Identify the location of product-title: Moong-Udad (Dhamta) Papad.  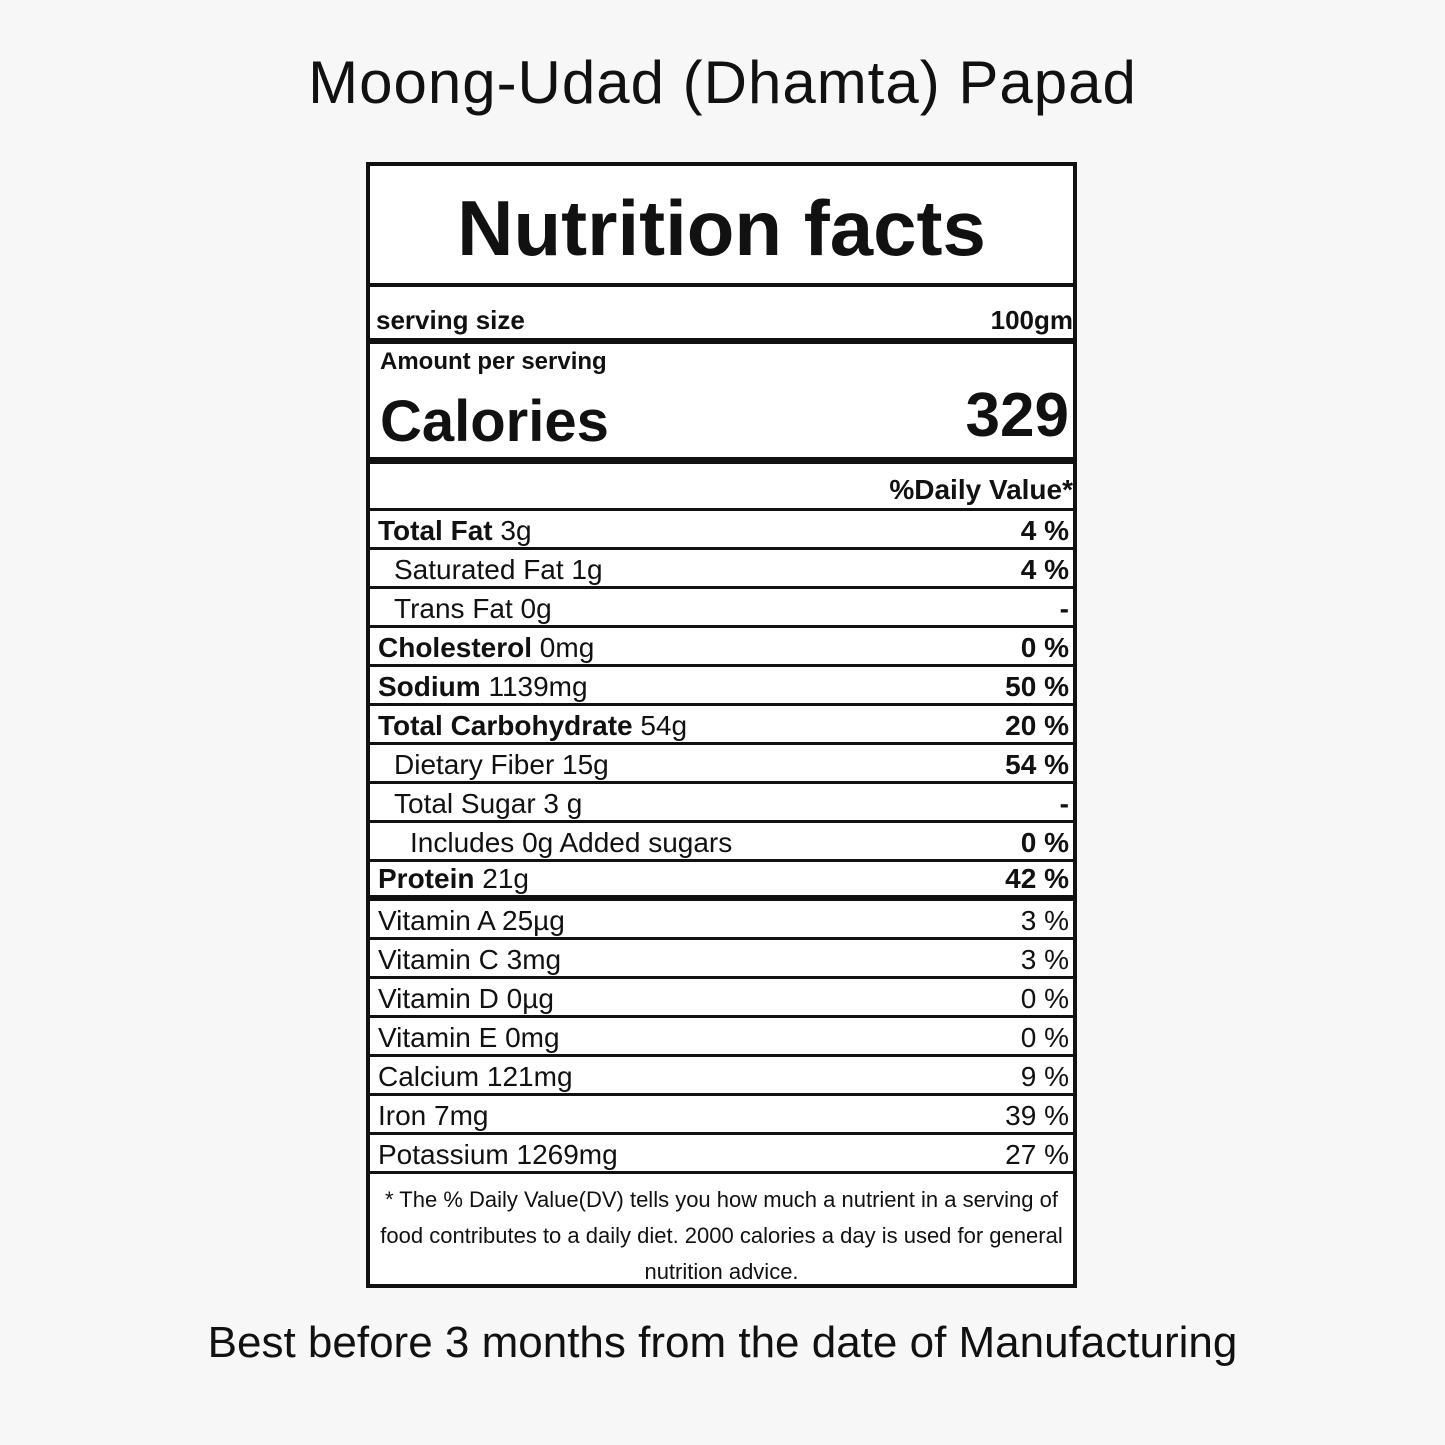
(722, 82).